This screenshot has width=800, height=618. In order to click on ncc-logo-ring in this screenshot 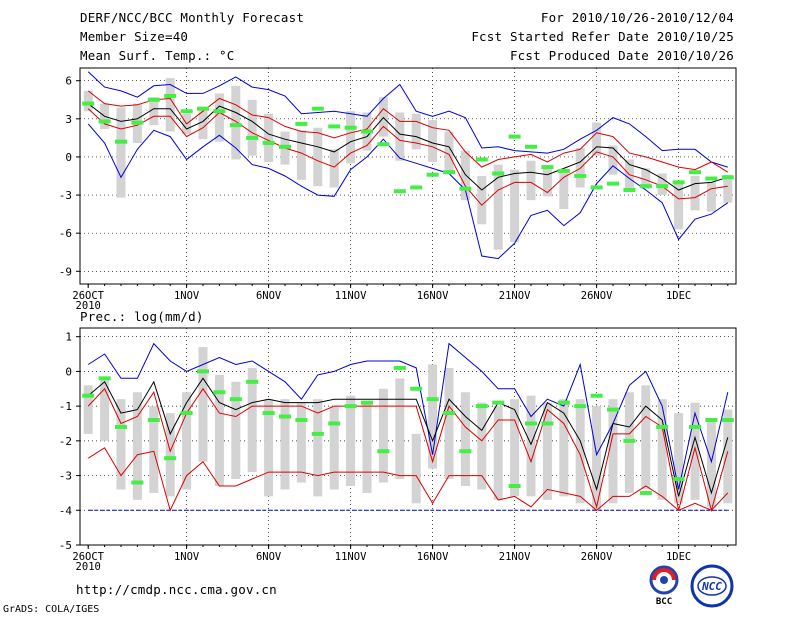, I will do `click(712, 586)`.